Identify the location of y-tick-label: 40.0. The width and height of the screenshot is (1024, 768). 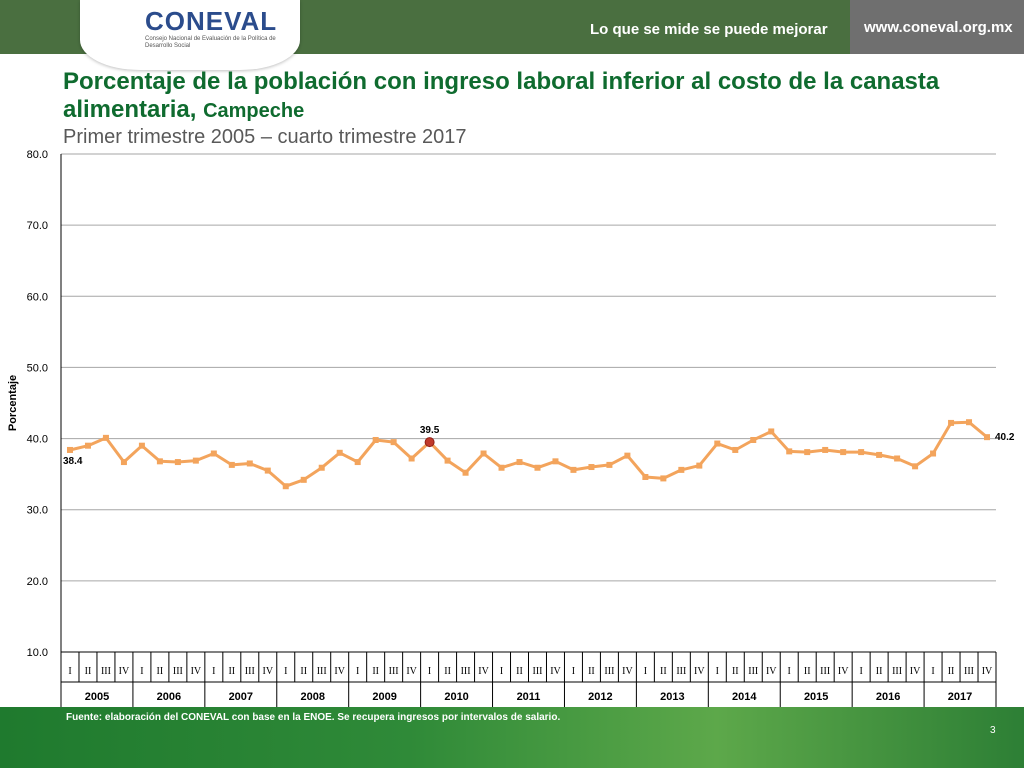
(37, 440).